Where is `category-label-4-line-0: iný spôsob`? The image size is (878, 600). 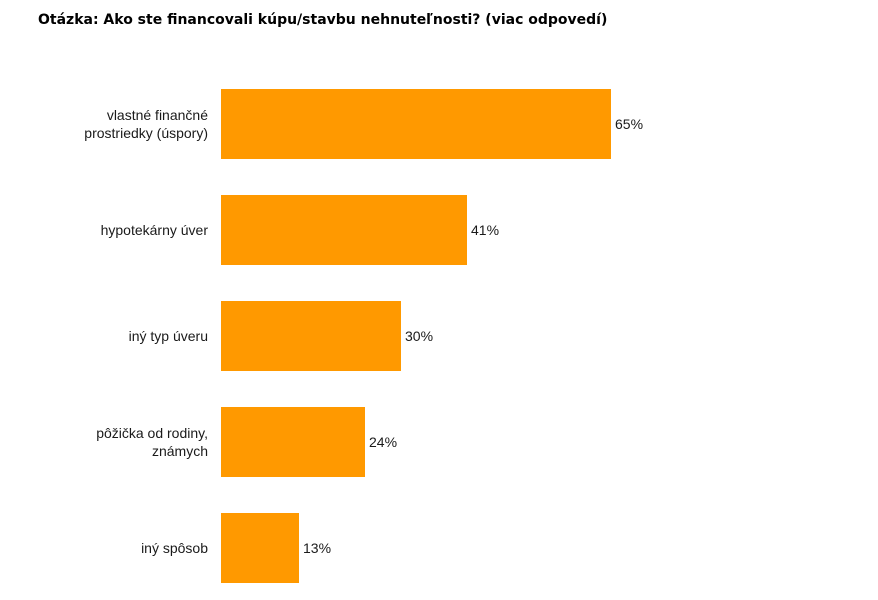
category-label-4-line-0: iný spôsob is located at coordinates (174, 548).